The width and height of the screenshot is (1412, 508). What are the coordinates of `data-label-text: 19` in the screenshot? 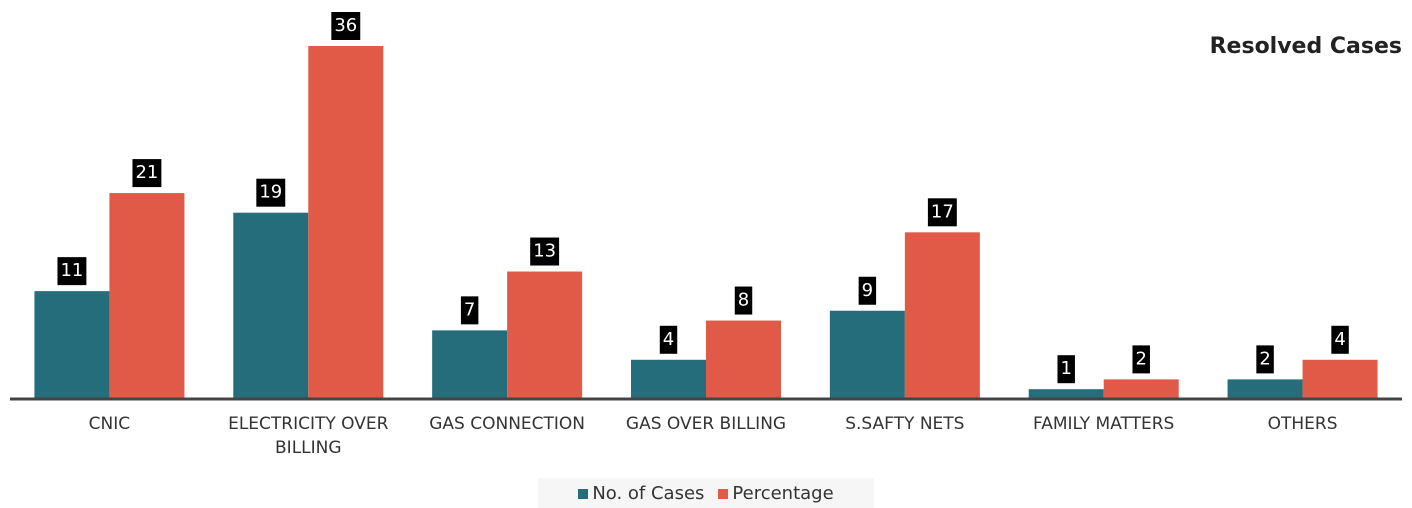 It's located at (270, 192).